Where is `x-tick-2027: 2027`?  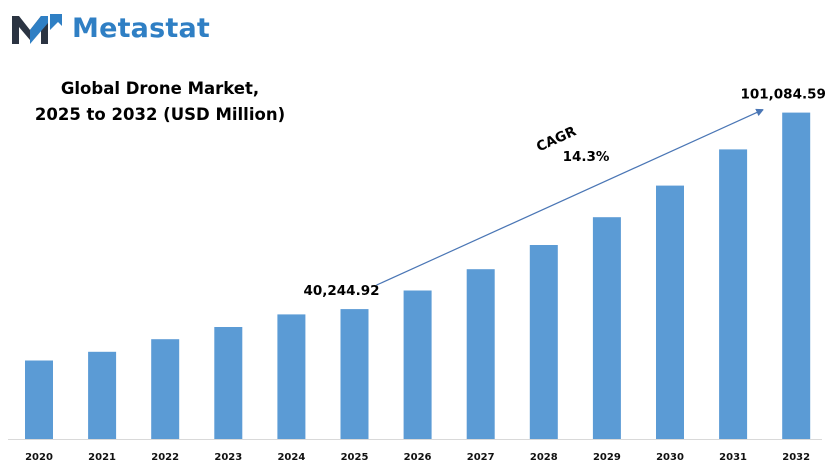
x-tick-2027: 2027 is located at coordinates (481, 457).